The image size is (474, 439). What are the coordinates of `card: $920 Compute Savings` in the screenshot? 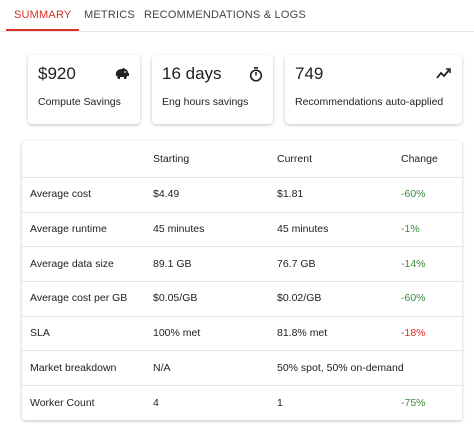 It's located at (84, 89).